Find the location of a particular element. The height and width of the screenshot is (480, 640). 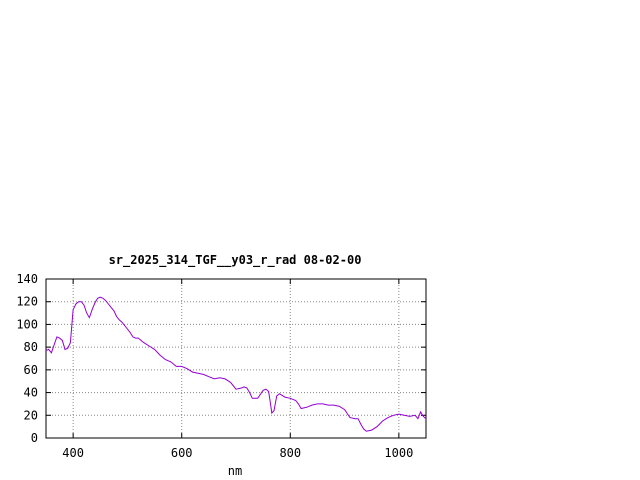

y-tick-label: 0 is located at coordinates (34, 438).